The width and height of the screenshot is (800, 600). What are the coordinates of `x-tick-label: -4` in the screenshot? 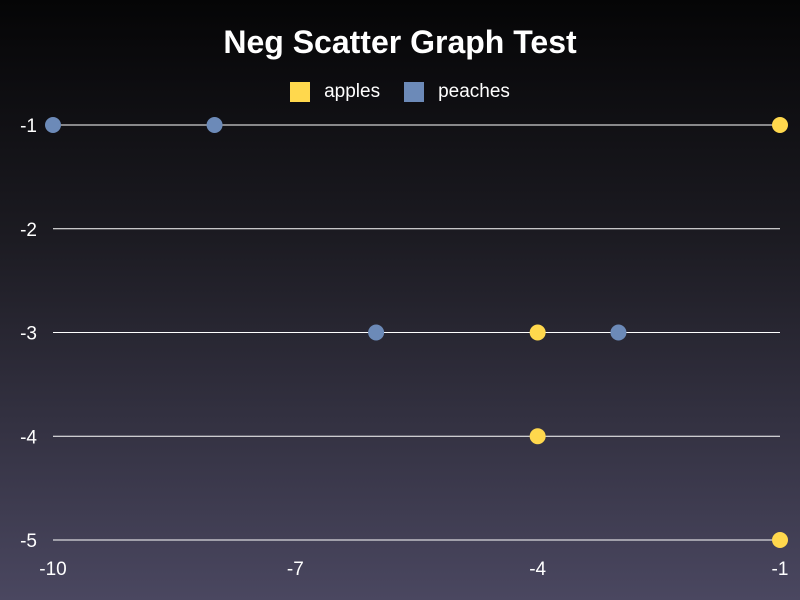 It's located at (537, 569).